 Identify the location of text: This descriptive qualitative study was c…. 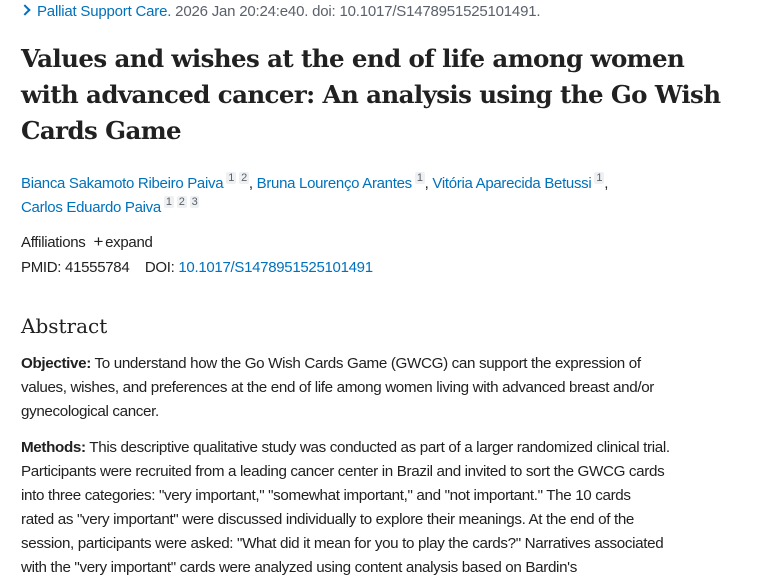
(377, 447).